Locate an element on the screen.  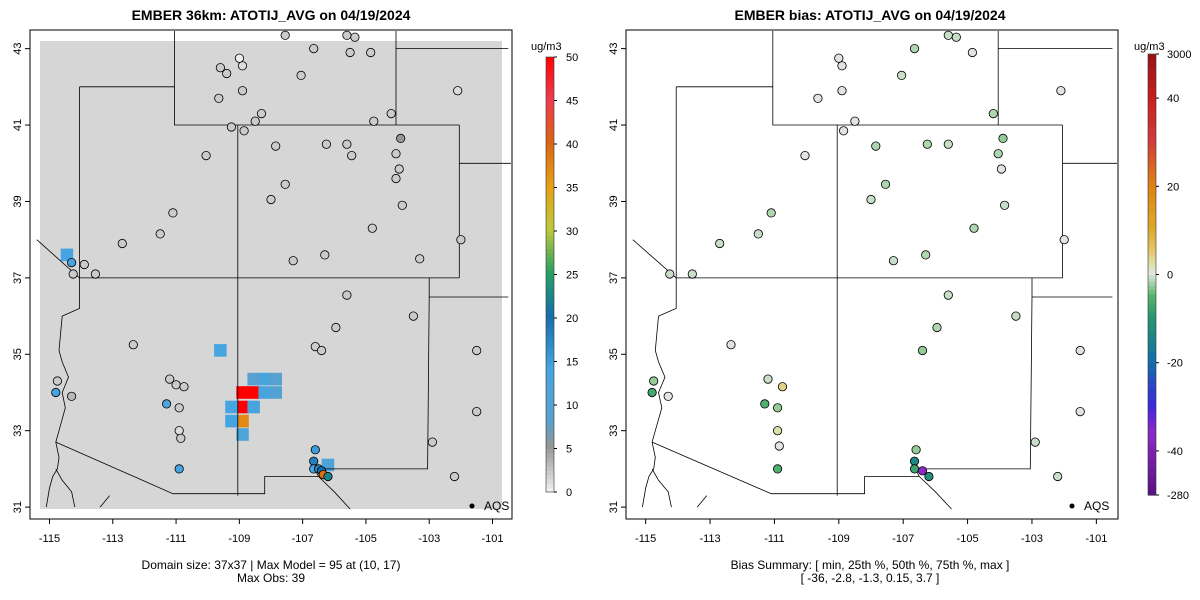
left-colorbar is located at coordinates (550, 274).